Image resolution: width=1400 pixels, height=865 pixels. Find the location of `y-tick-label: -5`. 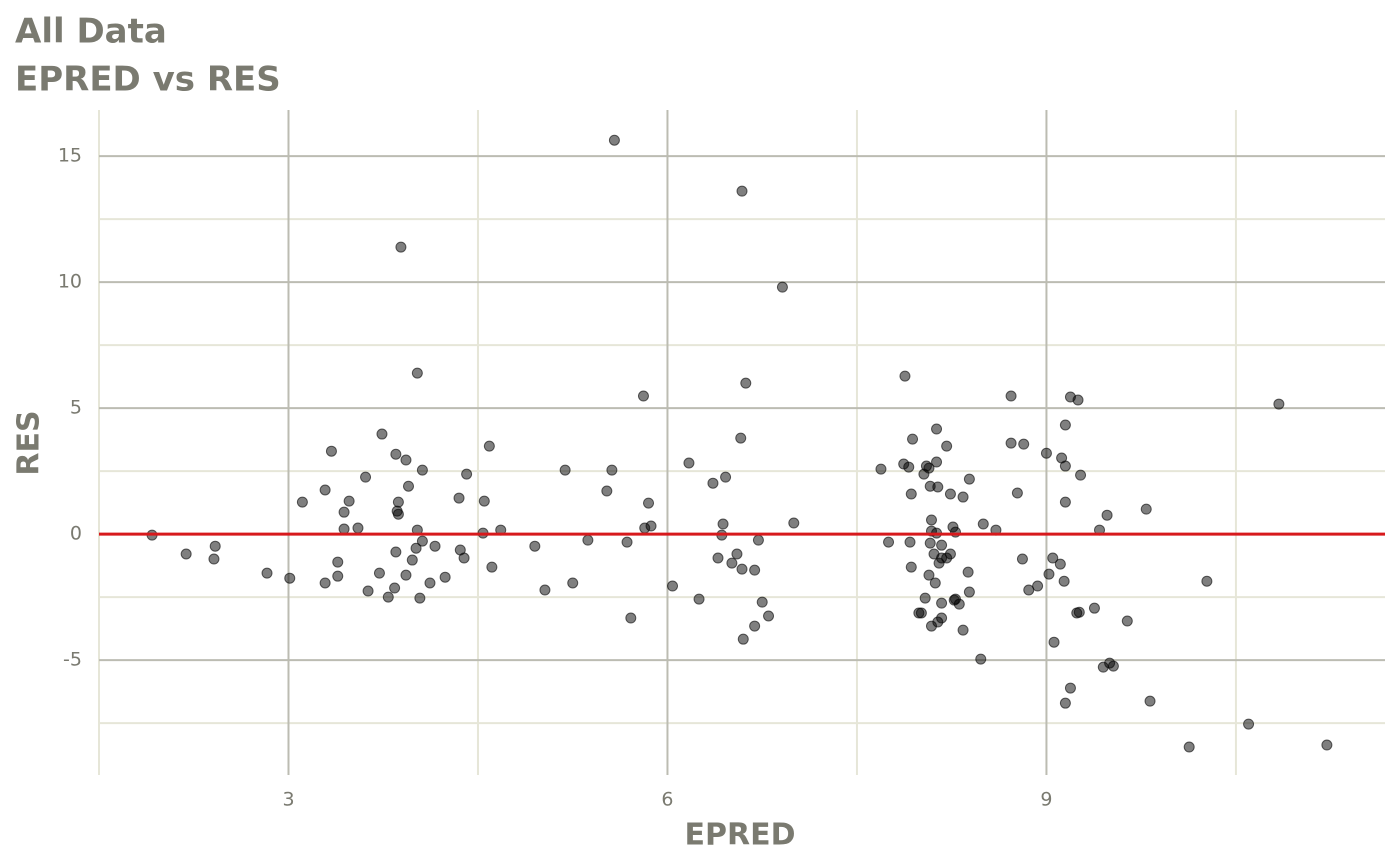

y-tick-label: -5 is located at coordinates (72, 660).